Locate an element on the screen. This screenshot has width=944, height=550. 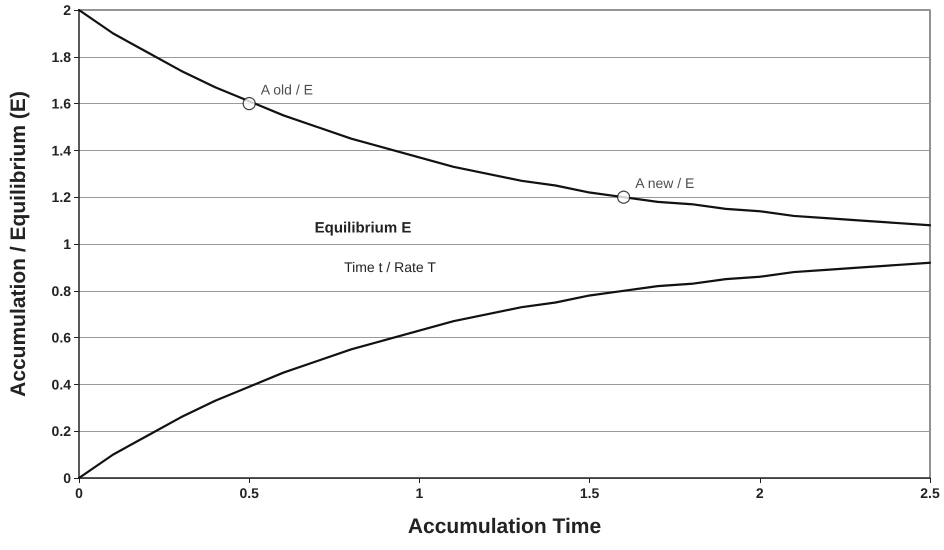
x-tick-label: 1 is located at coordinates (420, 493).